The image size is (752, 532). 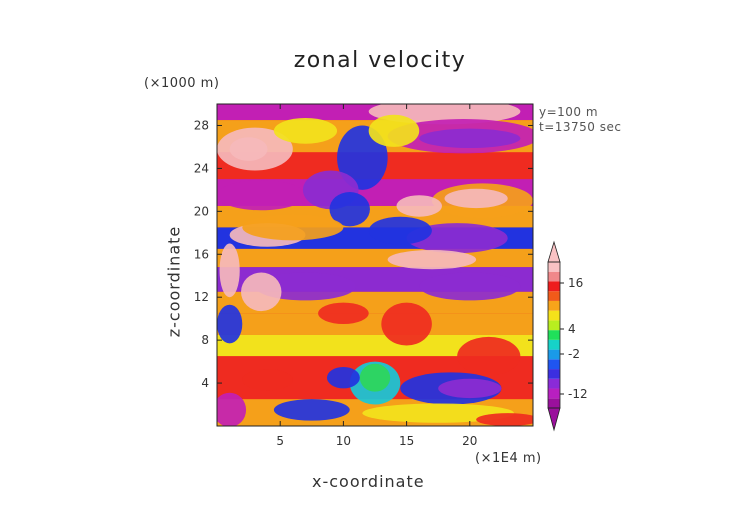 I want to click on x-tick-label: 20, so click(x=469, y=441).